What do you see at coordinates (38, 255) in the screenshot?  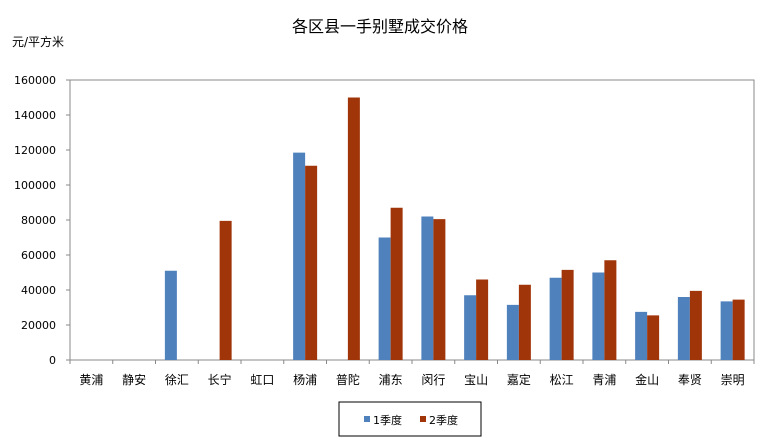 I see `y-tick-label: 60000` at bounding box center [38, 255].